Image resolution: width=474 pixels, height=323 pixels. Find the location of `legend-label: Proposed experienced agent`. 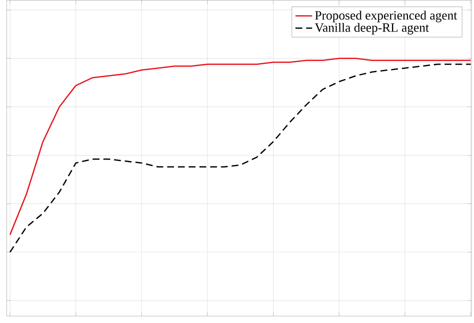

legend-label: Proposed experienced agent is located at coordinates (386, 16).